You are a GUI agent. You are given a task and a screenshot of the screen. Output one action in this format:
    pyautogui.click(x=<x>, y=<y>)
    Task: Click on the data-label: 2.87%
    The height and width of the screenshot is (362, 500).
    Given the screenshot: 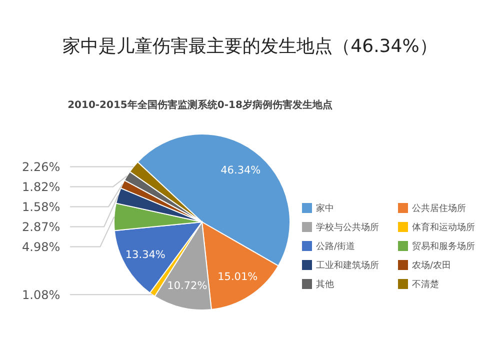 What is the action you would take?
    pyautogui.click(x=41, y=227)
    